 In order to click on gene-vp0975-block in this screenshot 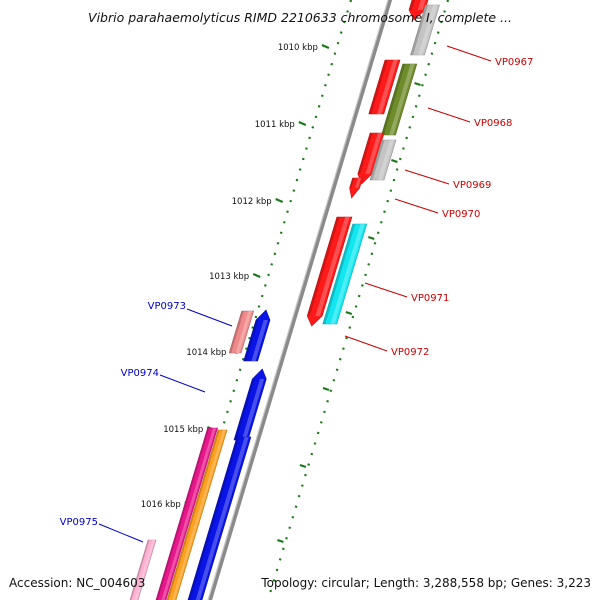, I will do `click(184, 513)`.